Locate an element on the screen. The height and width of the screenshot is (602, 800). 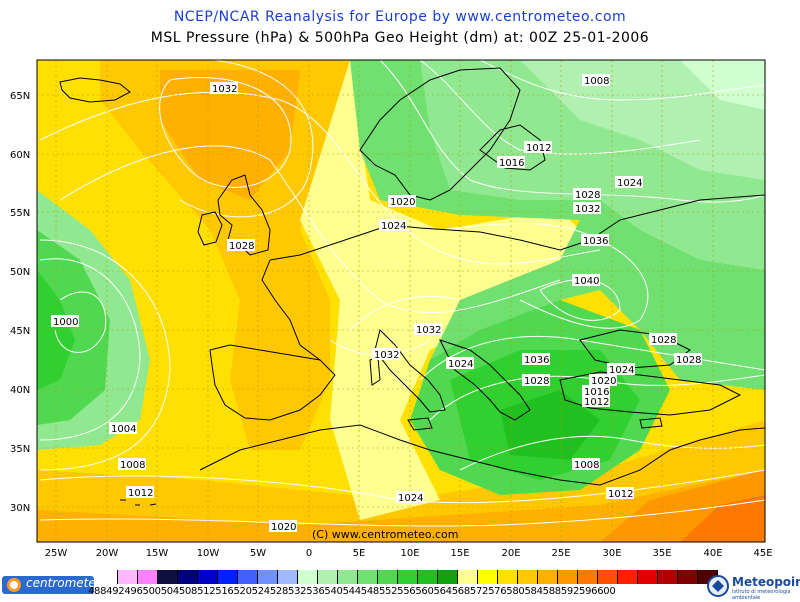
latitude-labels: 65N 60N 55N 50N 45N 40N 35N 30N is located at coordinates (20, 302).